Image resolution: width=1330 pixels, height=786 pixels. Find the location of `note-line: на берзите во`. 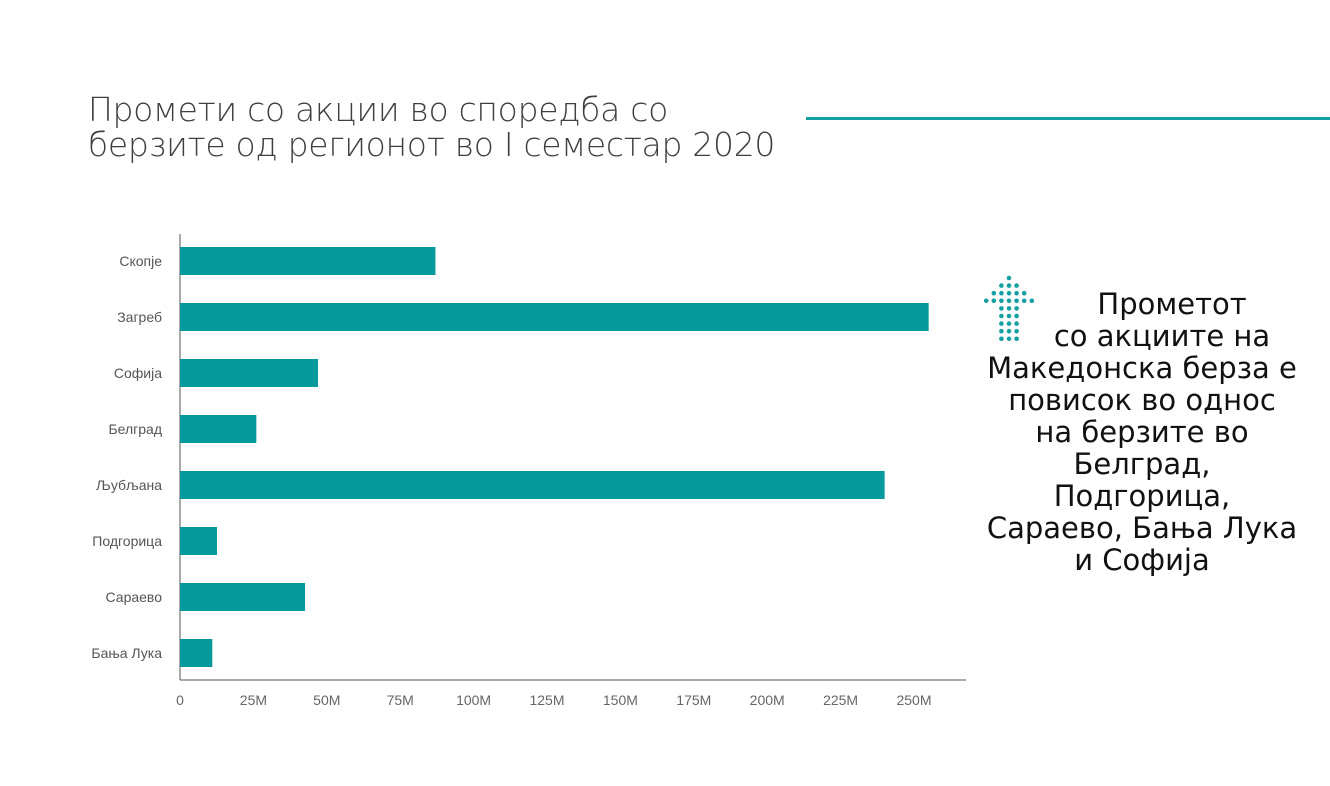

note-line: на берзите во is located at coordinates (1142, 432).